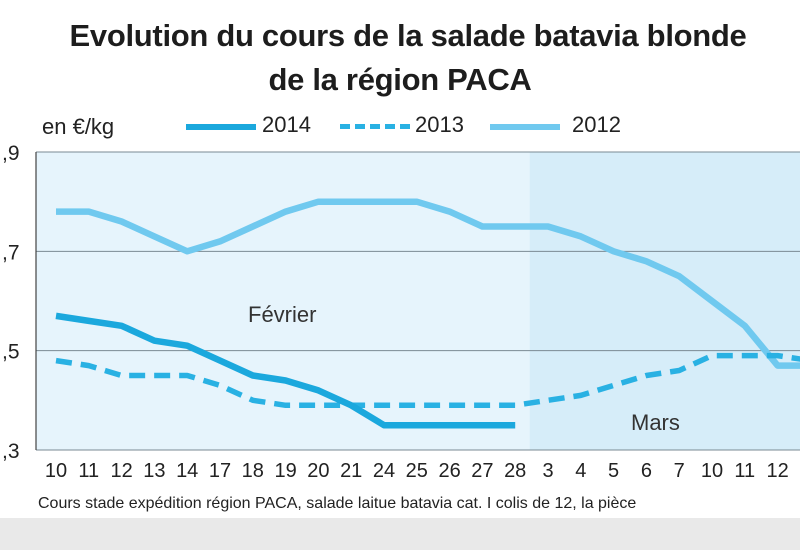  I want to click on x-tick-label: 6, so click(646, 471).